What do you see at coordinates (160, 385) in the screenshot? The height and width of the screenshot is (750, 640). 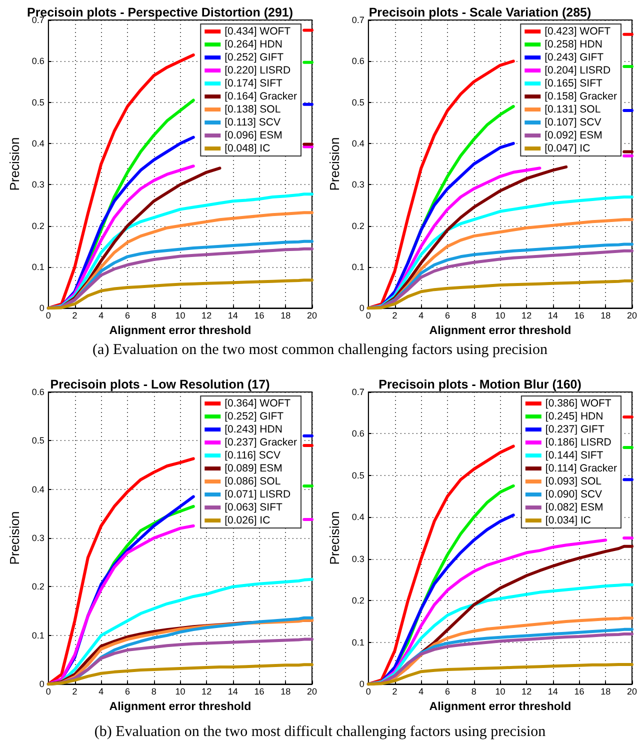 I see `chart-title: Precisoin plots - Low Resolution (17)` at bounding box center [160, 385].